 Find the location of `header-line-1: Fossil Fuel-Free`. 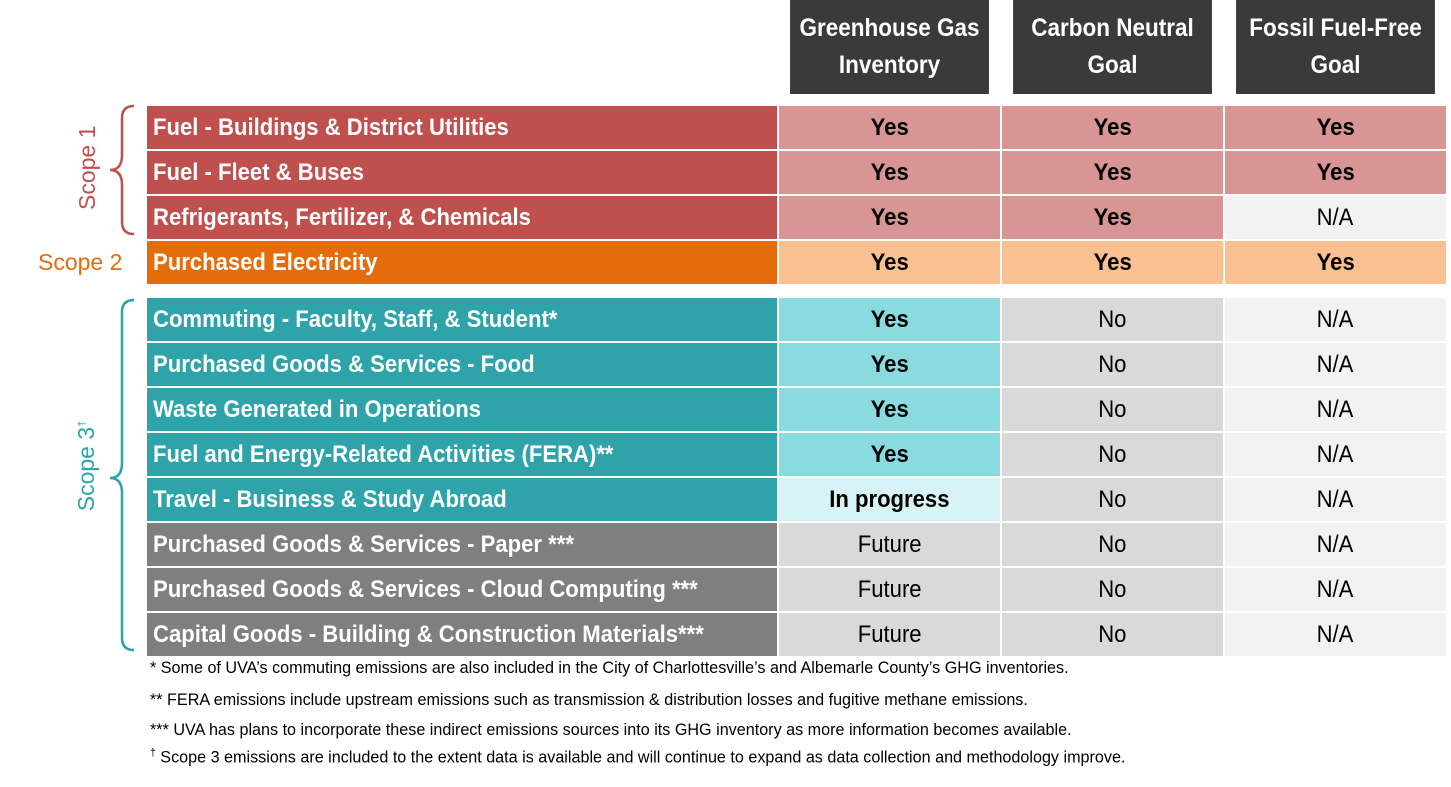

header-line-1: Fossil Fuel-Free is located at coordinates (1335, 28).